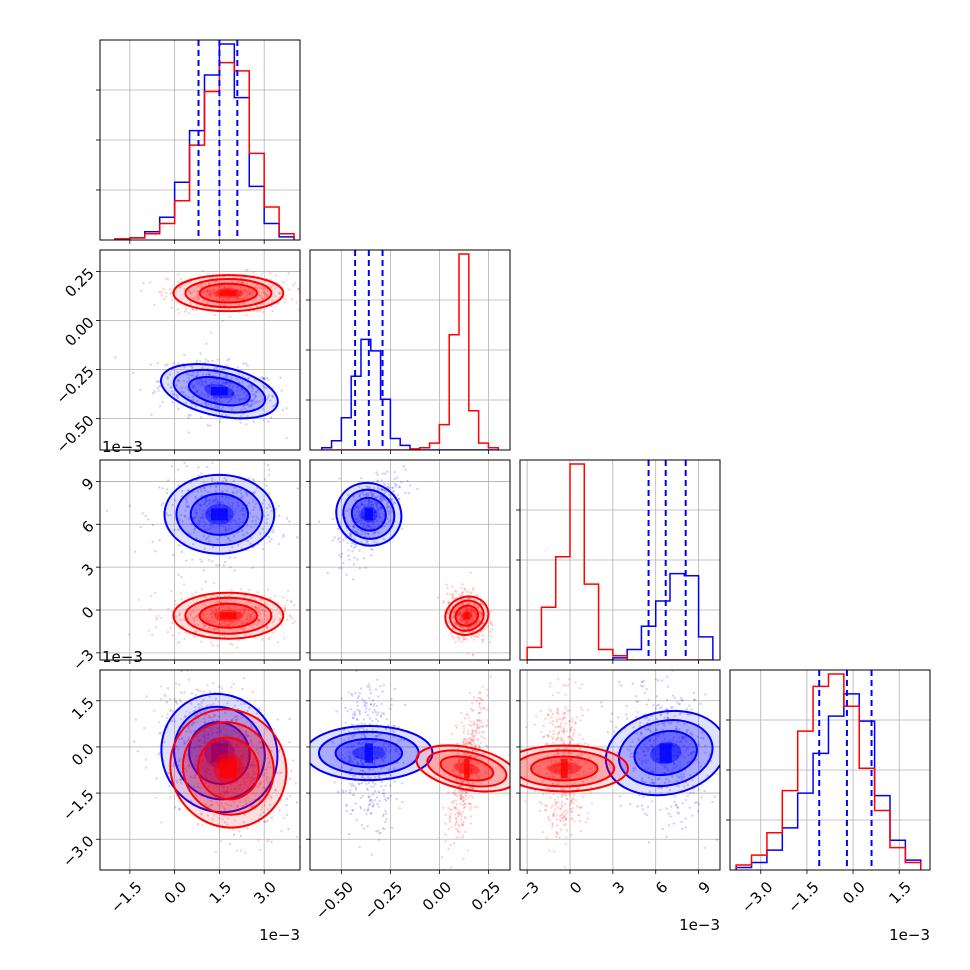 Image resolution: width=970 pixels, height=970 pixels. What do you see at coordinates (467, 768) in the screenshot?
I see `red-peak` at bounding box center [467, 768].